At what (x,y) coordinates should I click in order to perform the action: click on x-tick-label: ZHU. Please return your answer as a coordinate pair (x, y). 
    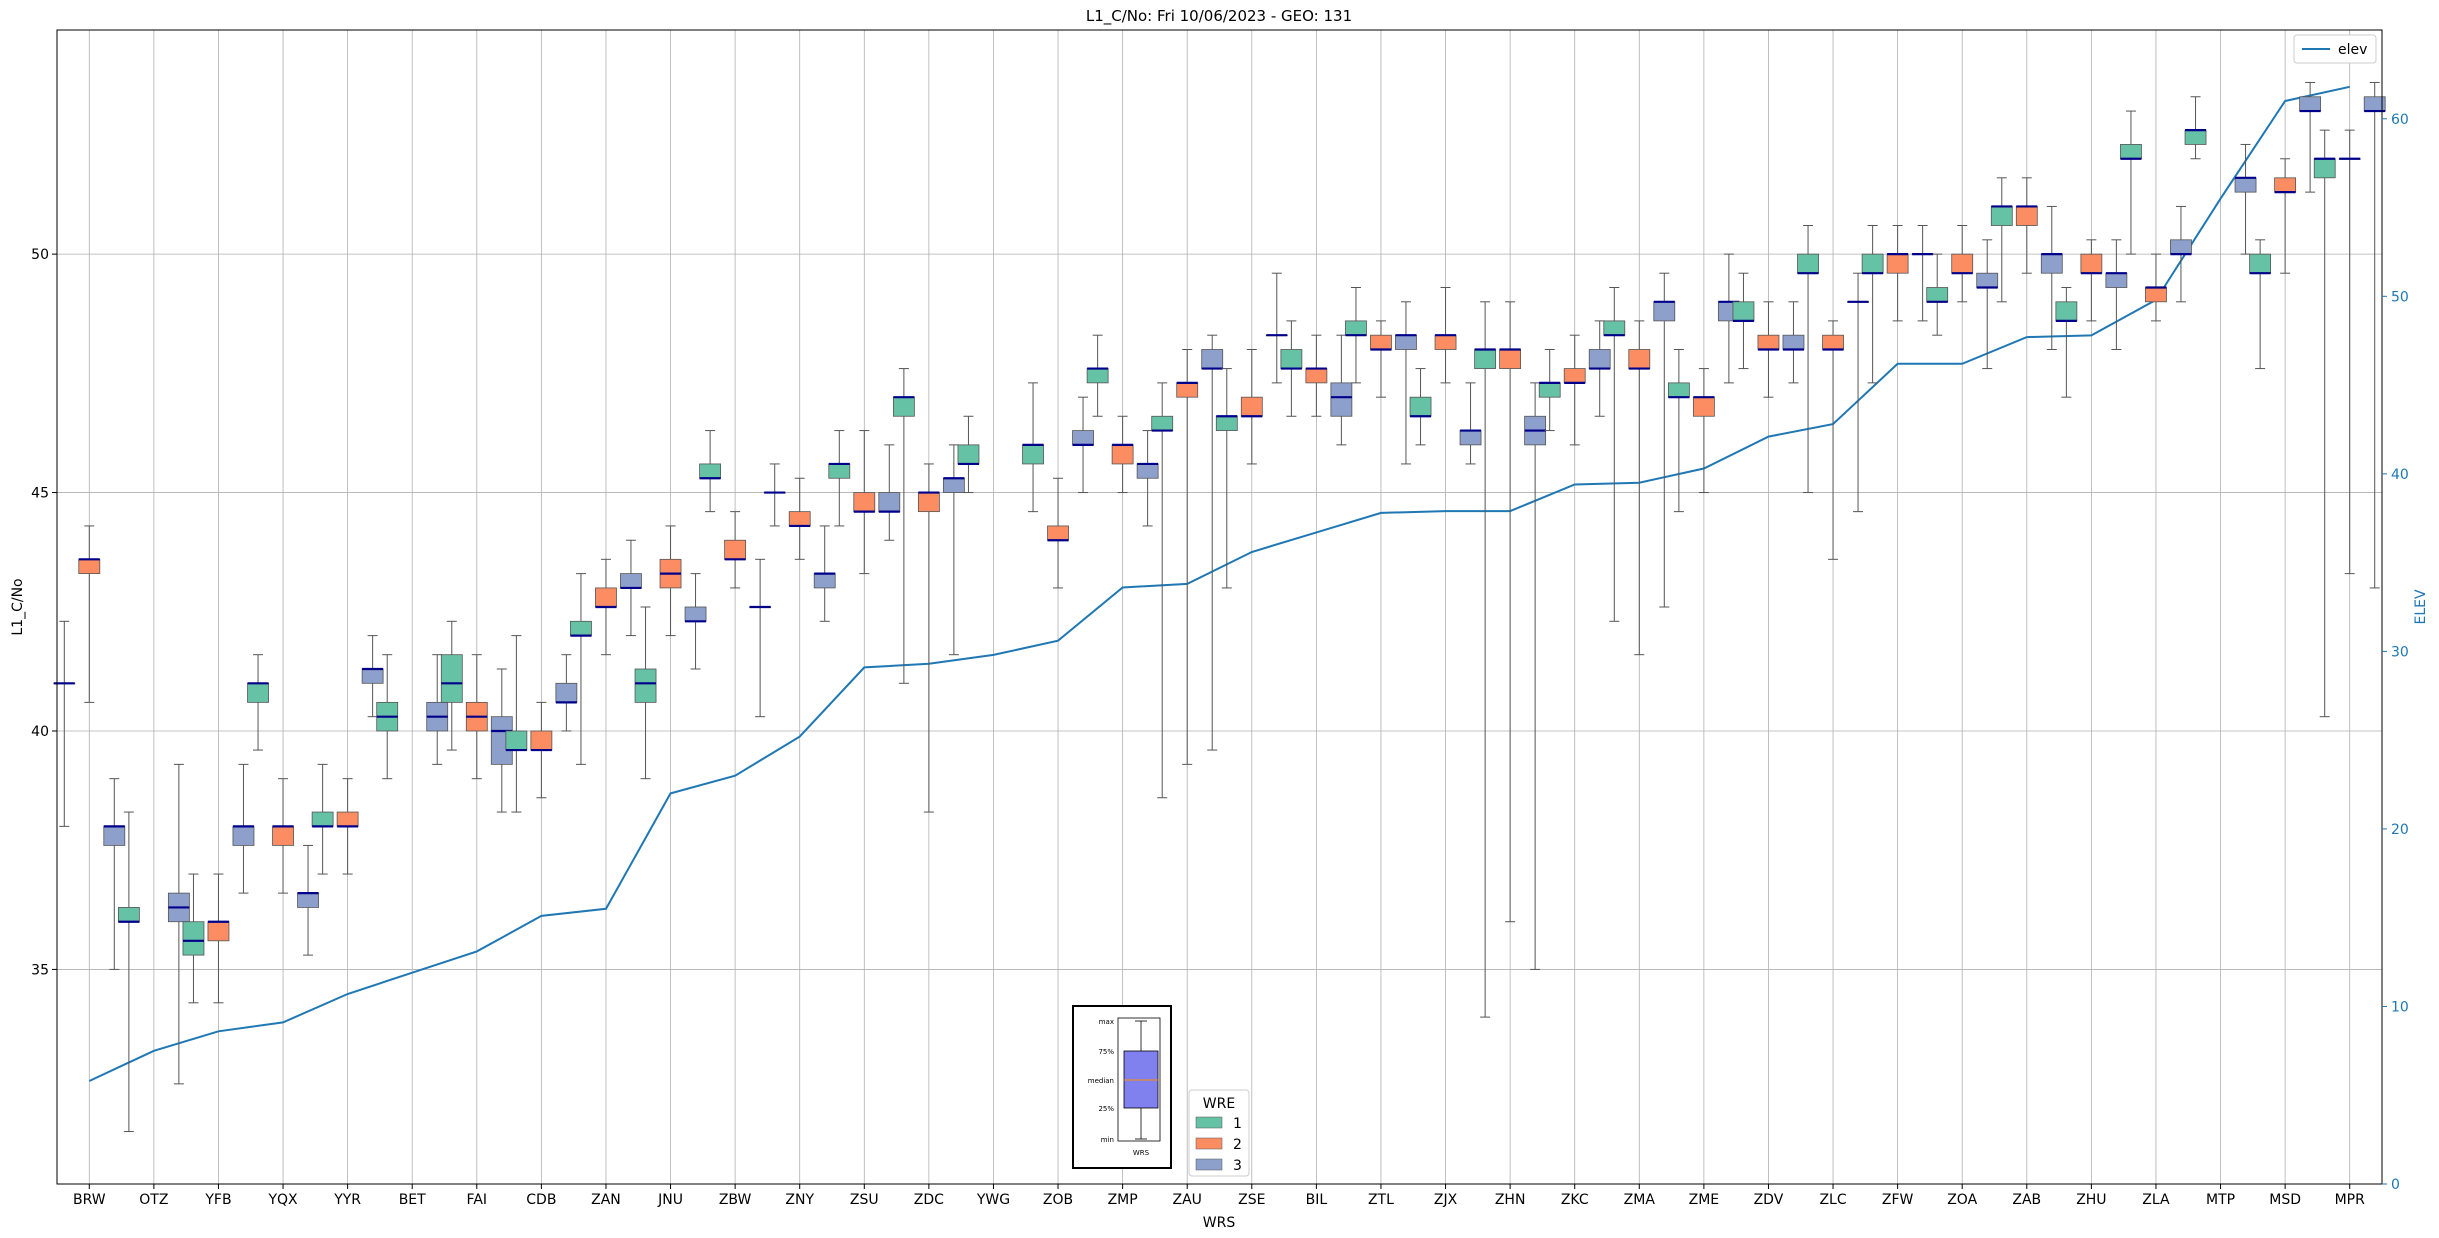
    Looking at the image, I should click on (2091, 1200).